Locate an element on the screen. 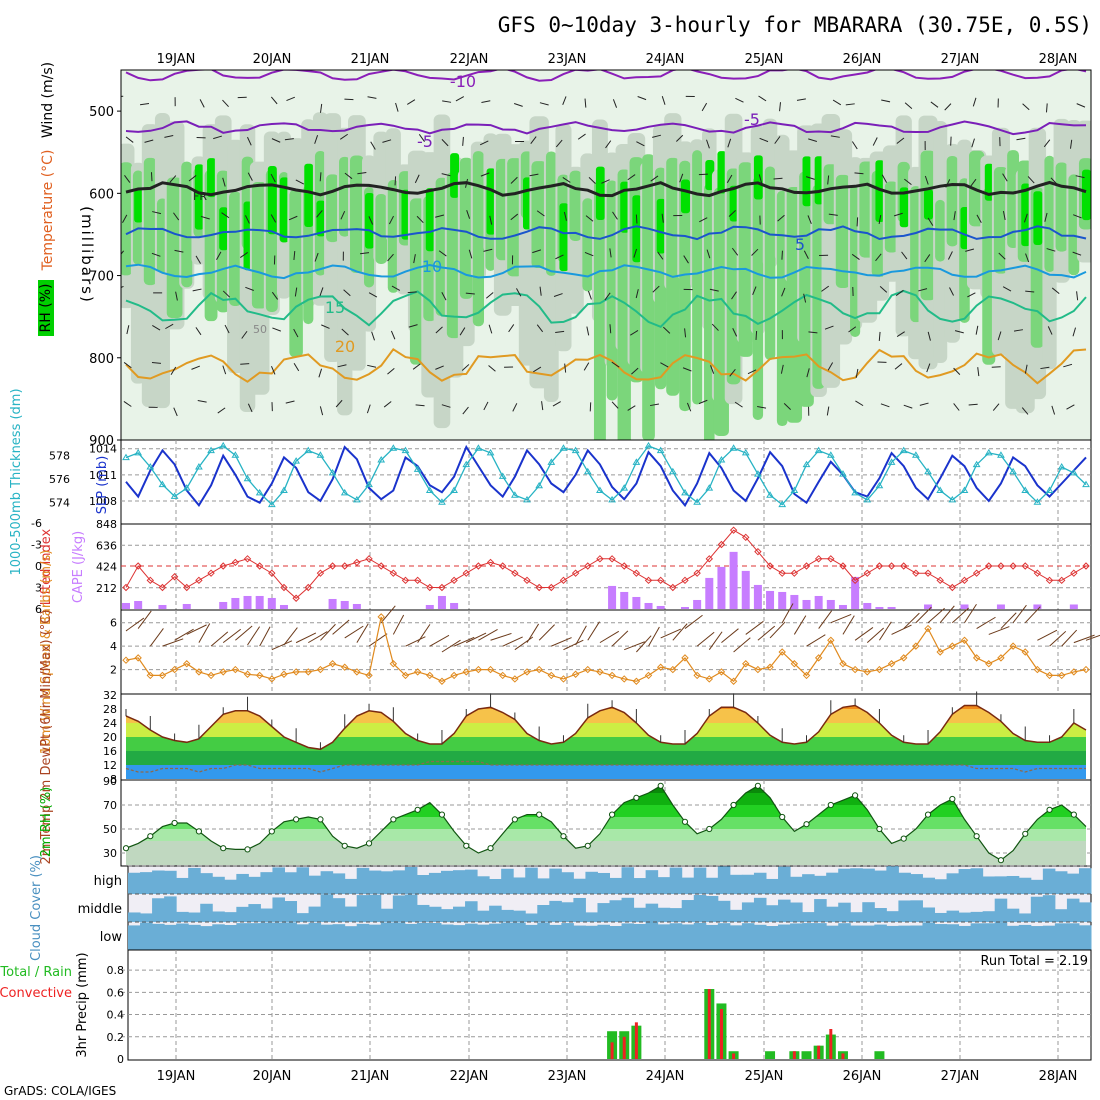 The height and width of the screenshot is (1100, 1100). cloud-layer-label: middle is located at coordinates (100, 909).